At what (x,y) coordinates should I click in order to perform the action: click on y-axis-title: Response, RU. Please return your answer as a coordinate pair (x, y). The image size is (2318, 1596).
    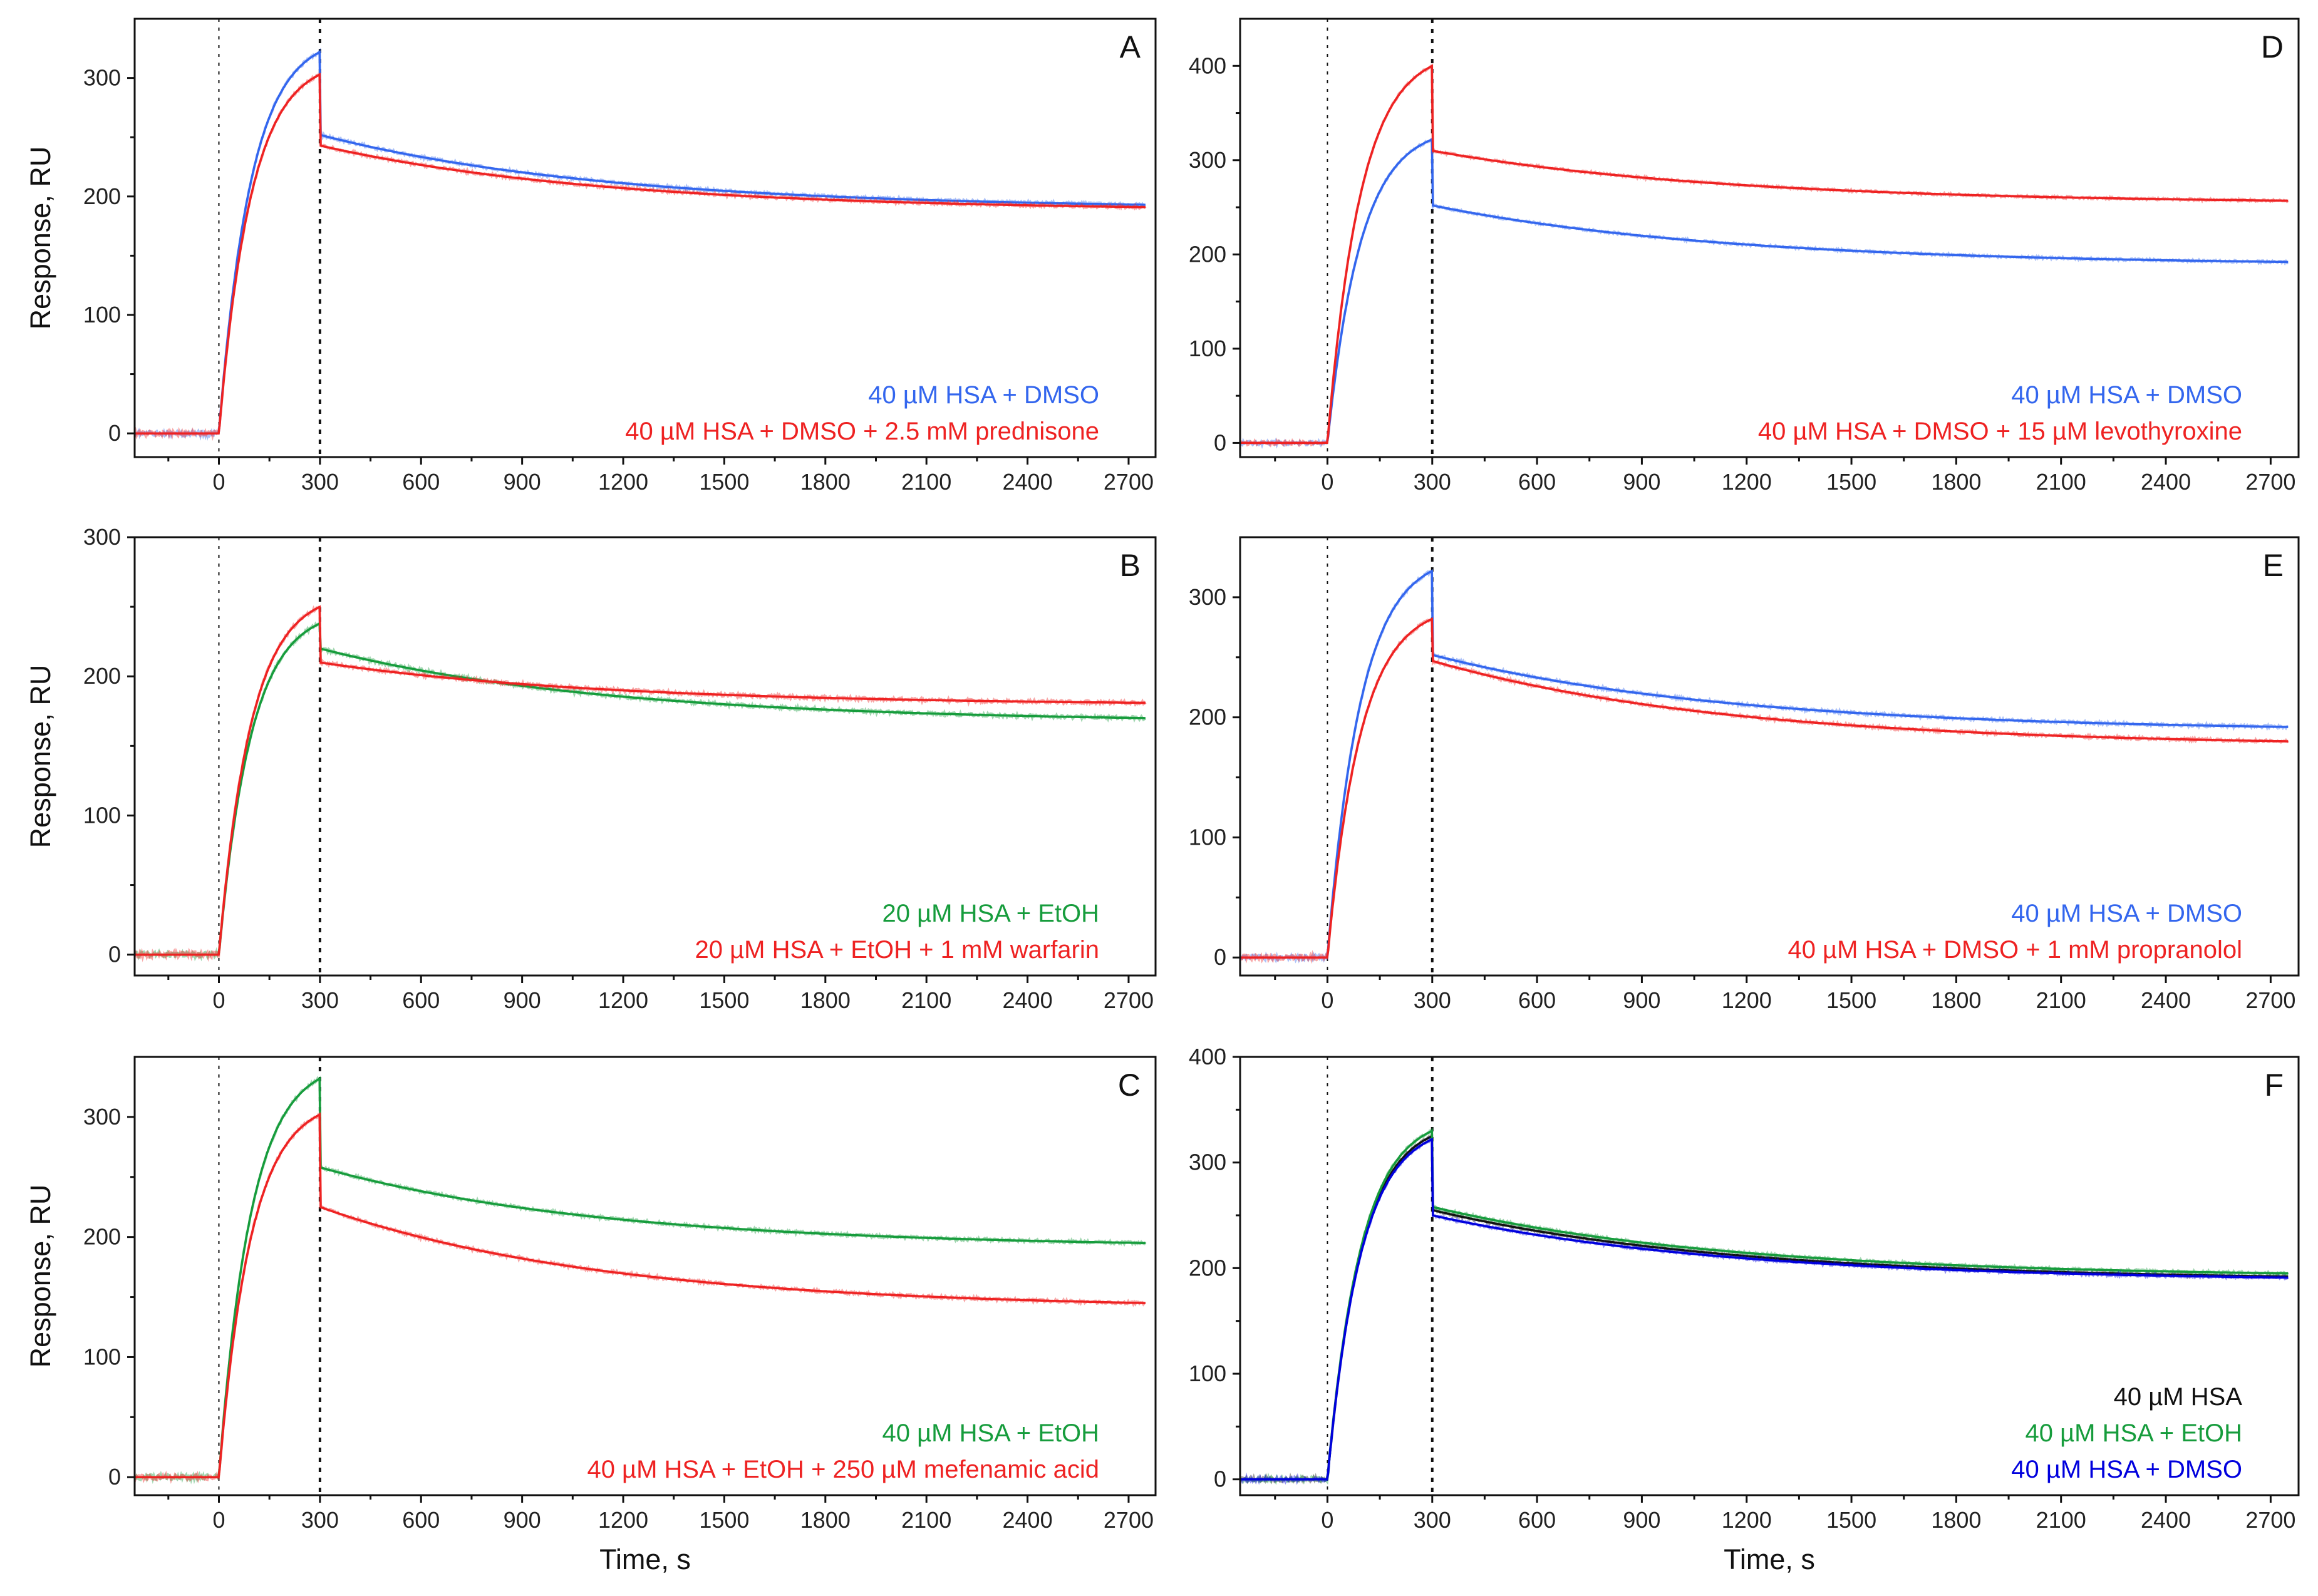
    Looking at the image, I should click on (40, 1276).